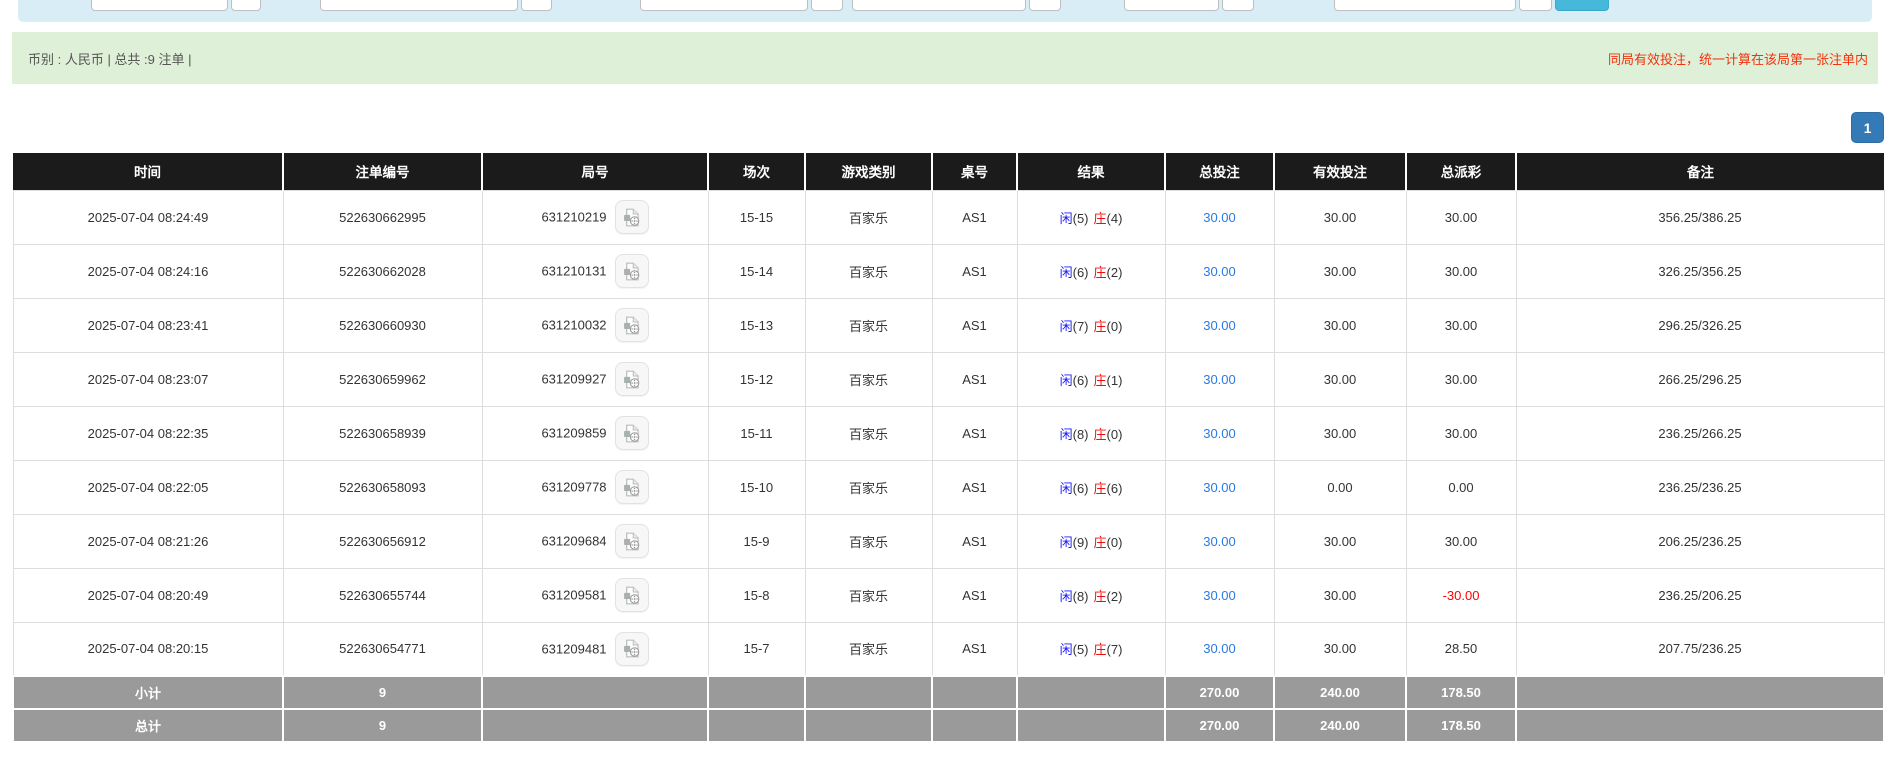  What do you see at coordinates (110, 59) in the screenshot?
I see `currency-summary-text: 币别 : 人民币 | 总共 :9 注单 |` at bounding box center [110, 59].